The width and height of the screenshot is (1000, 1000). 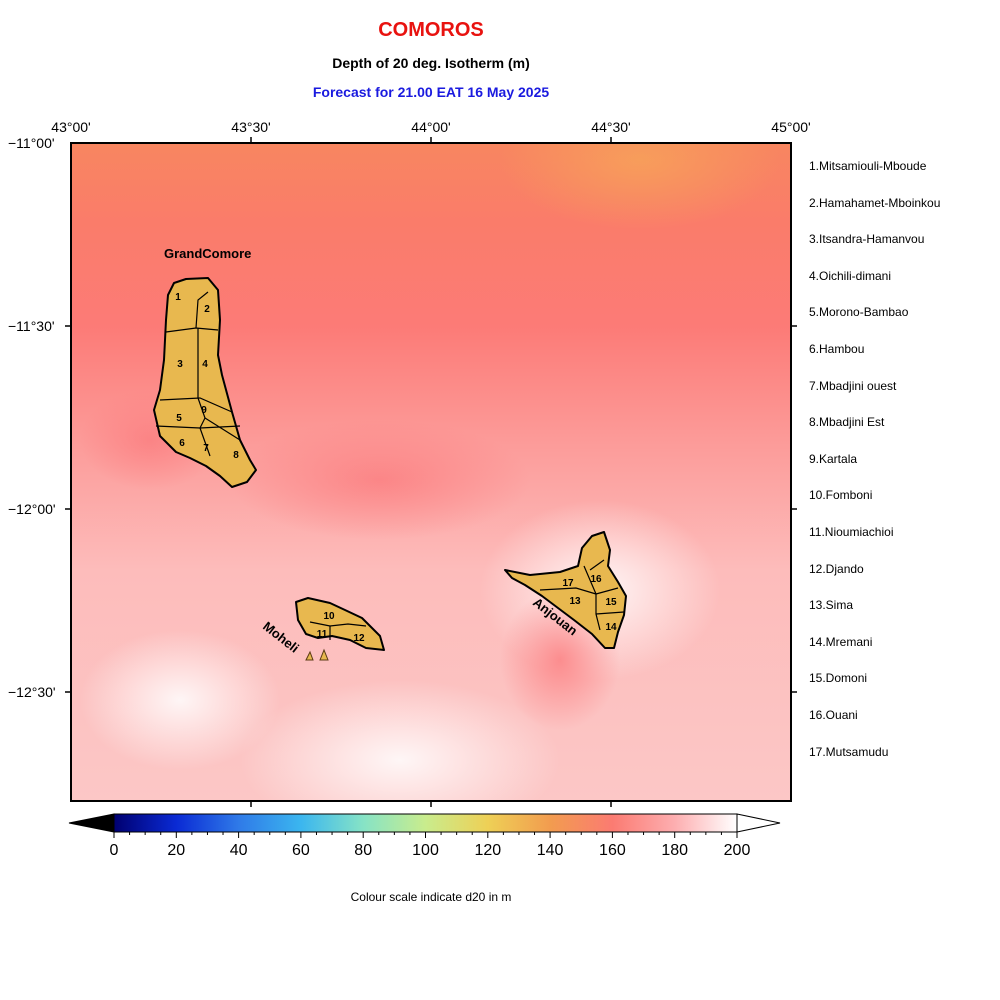 What do you see at coordinates (431, 897) in the screenshot?
I see `colorbar-caption: Colour scale indicate d20 in m` at bounding box center [431, 897].